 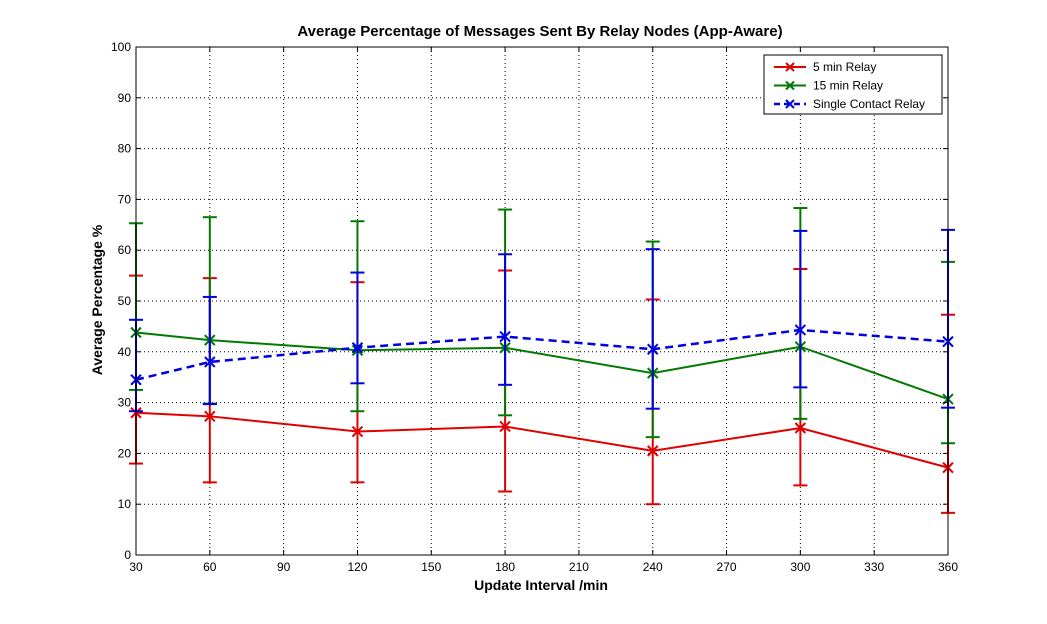 I want to click on y-tick-label: 80, so click(x=125, y=149).